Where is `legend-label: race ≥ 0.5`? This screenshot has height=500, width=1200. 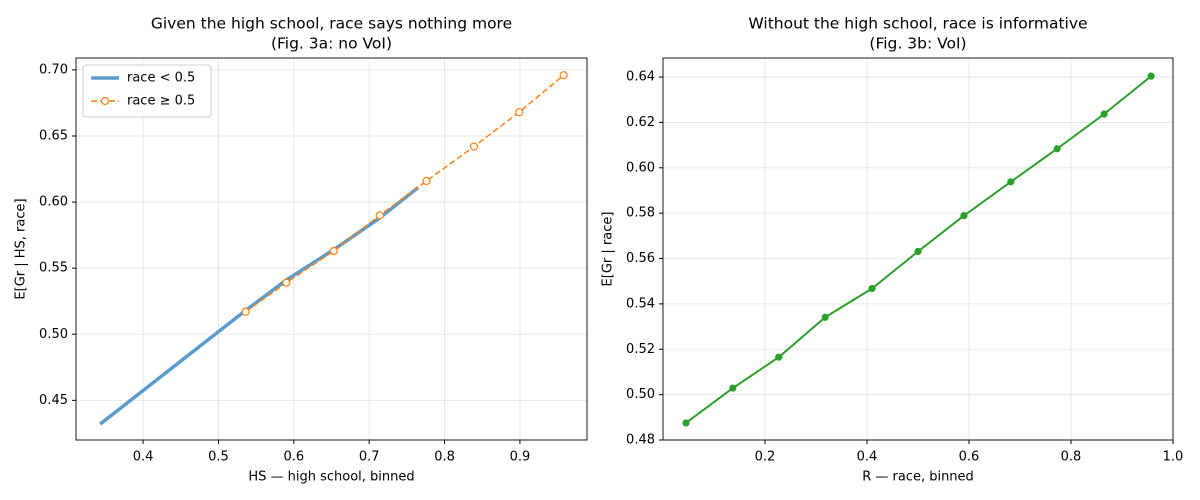
legend-label: race ≥ 0.5 is located at coordinates (161, 101).